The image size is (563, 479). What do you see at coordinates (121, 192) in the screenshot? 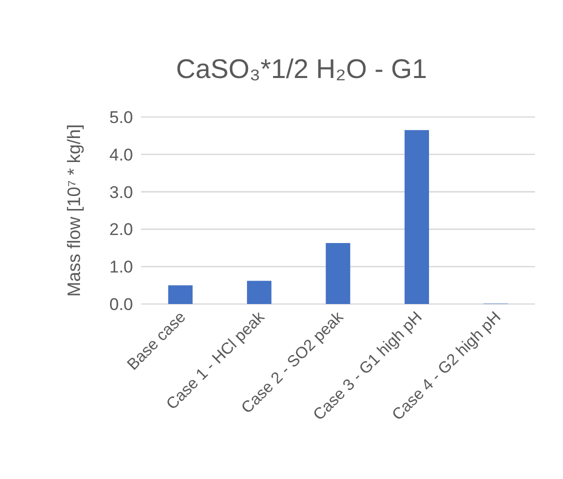
I see `y-tick-label: 3.0` at bounding box center [121, 192].